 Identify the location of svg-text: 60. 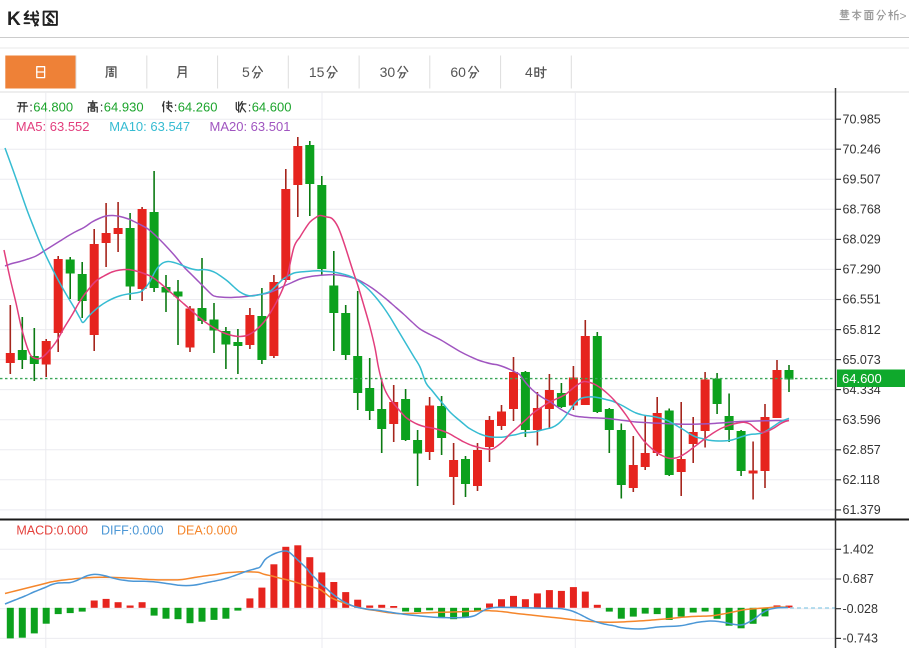
(458, 72).